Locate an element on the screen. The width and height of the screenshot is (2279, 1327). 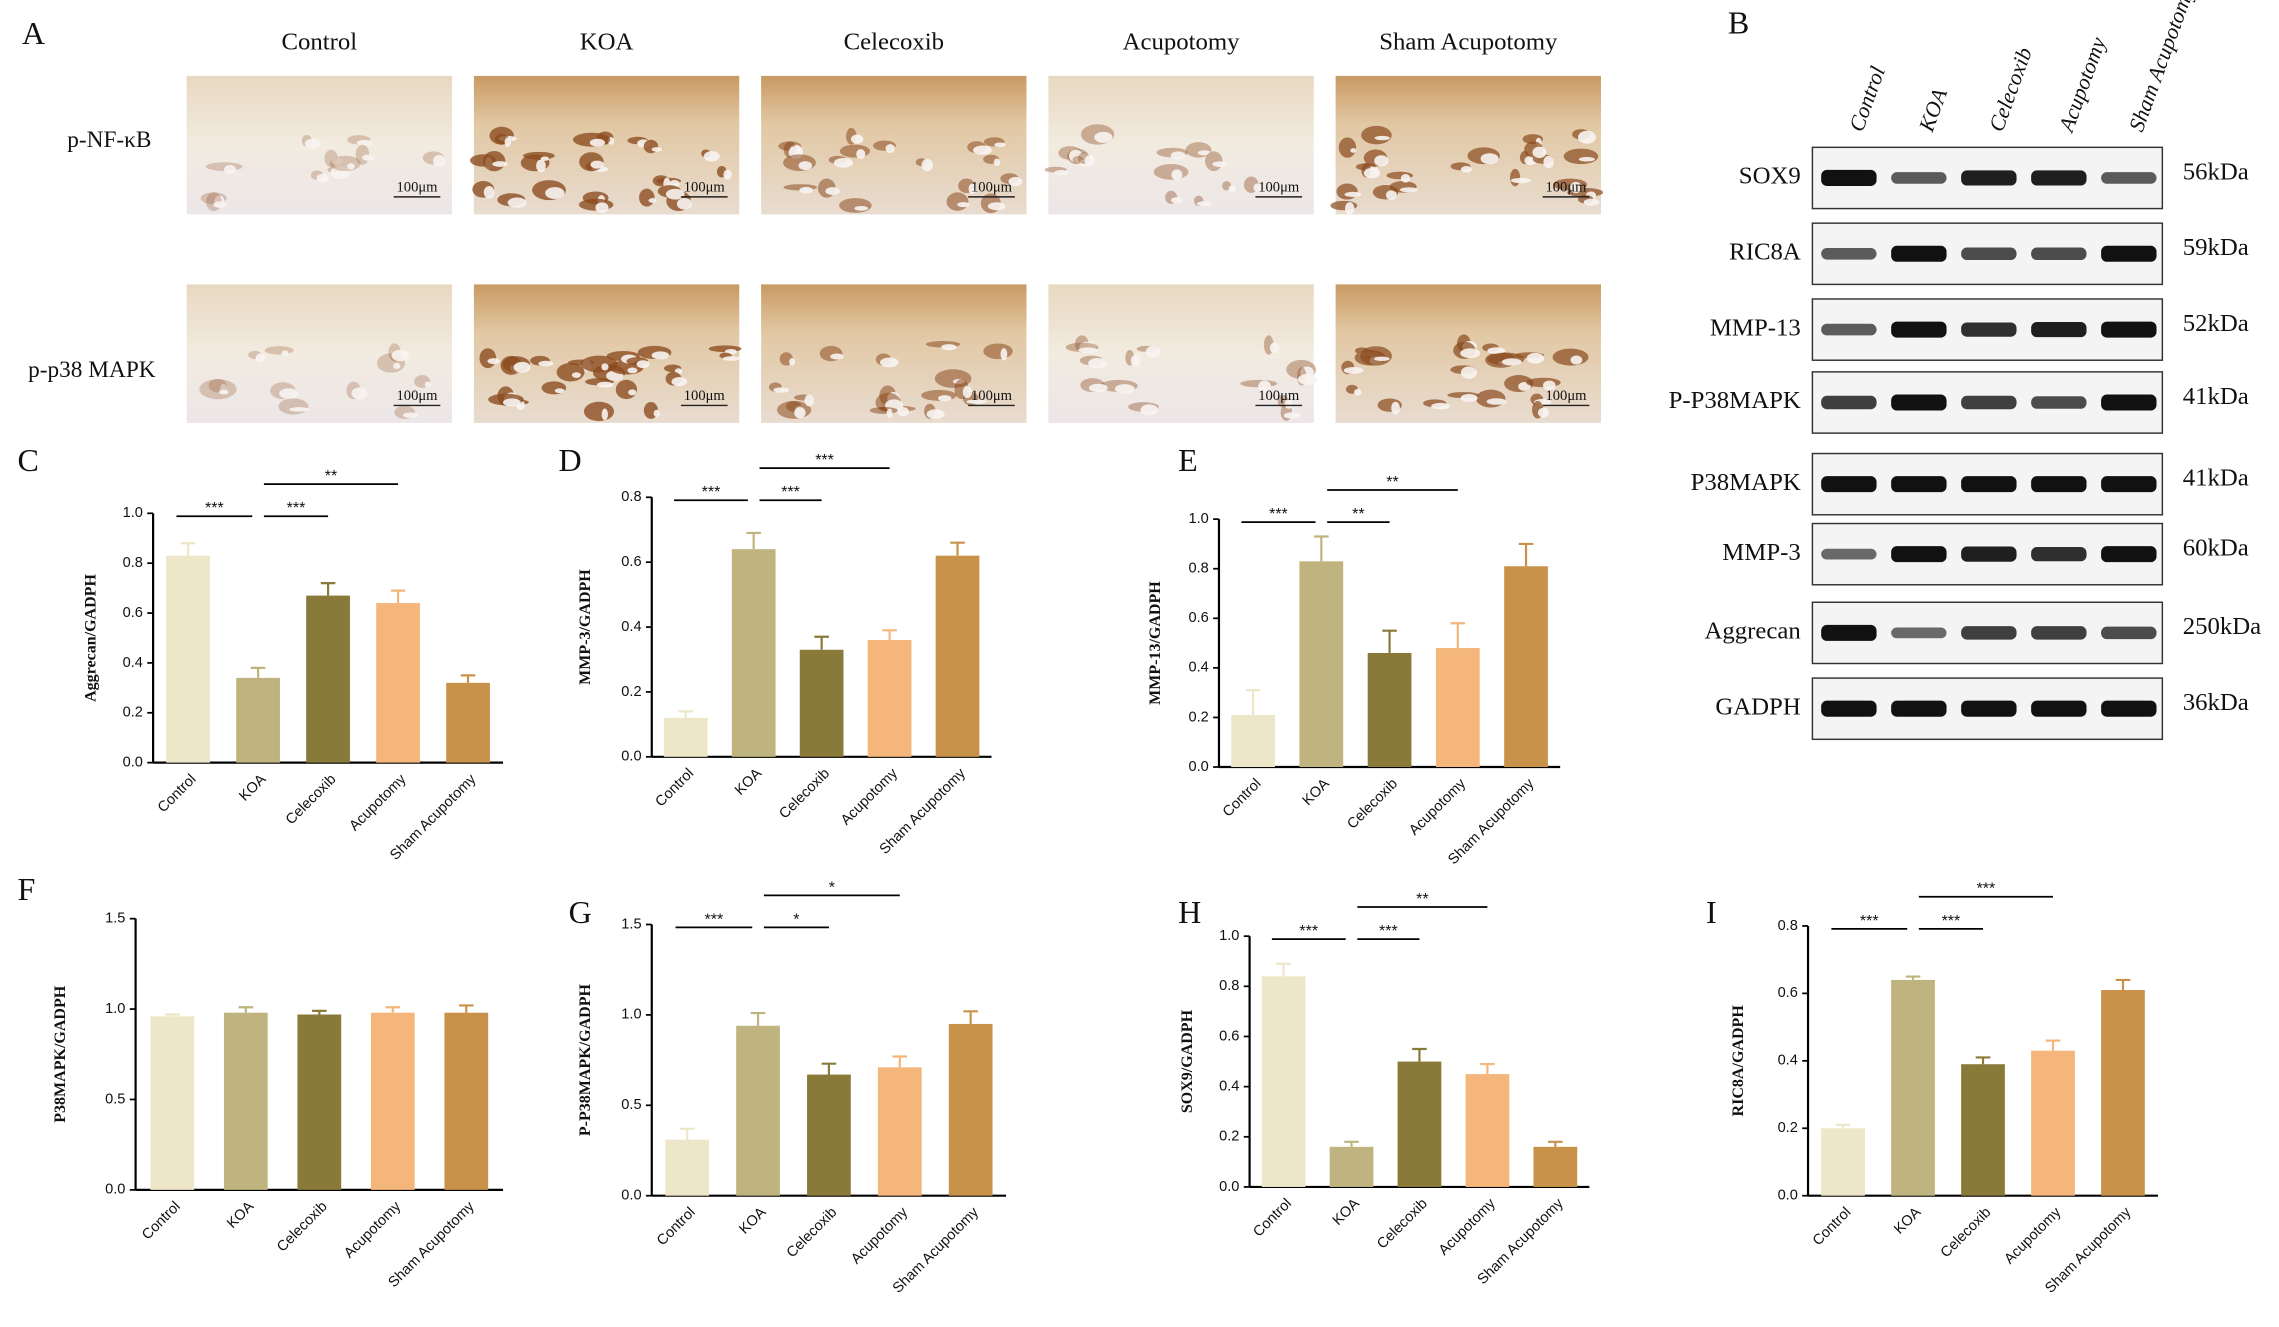
protein-name: SOX9 is located at coordinates (1770, 176).